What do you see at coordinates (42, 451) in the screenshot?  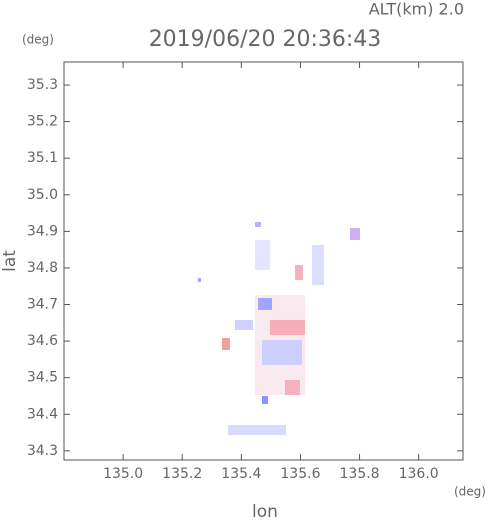 I see `y-tick-label: 34.3` at bounding box center [42, 451].